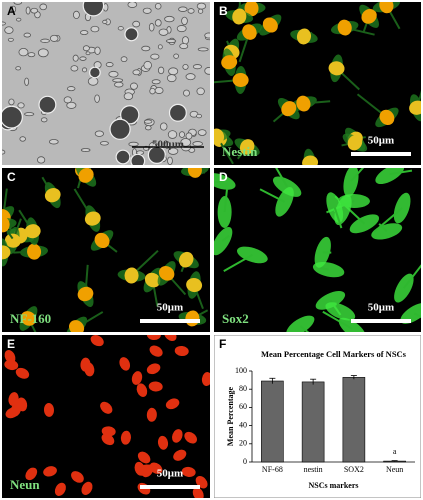 This screenshot has width=423, height=500. Describe the element at coordinates (241, 370) in the screenshot. I see `y-tick-label: 100` at that location.